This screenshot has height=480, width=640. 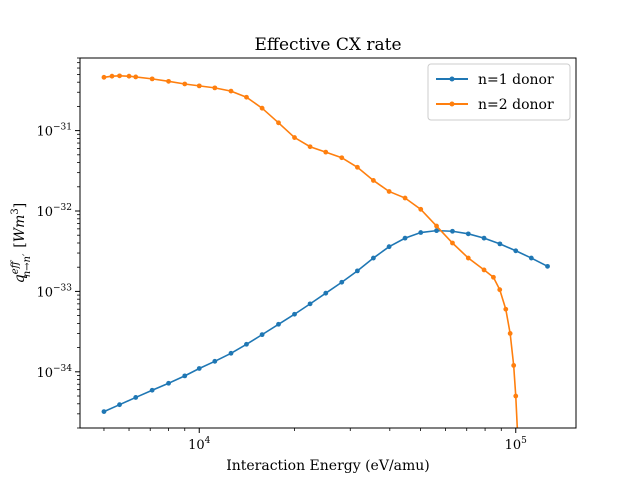 I want to click on x-tick-label: 104, so click(x=199, y=444).